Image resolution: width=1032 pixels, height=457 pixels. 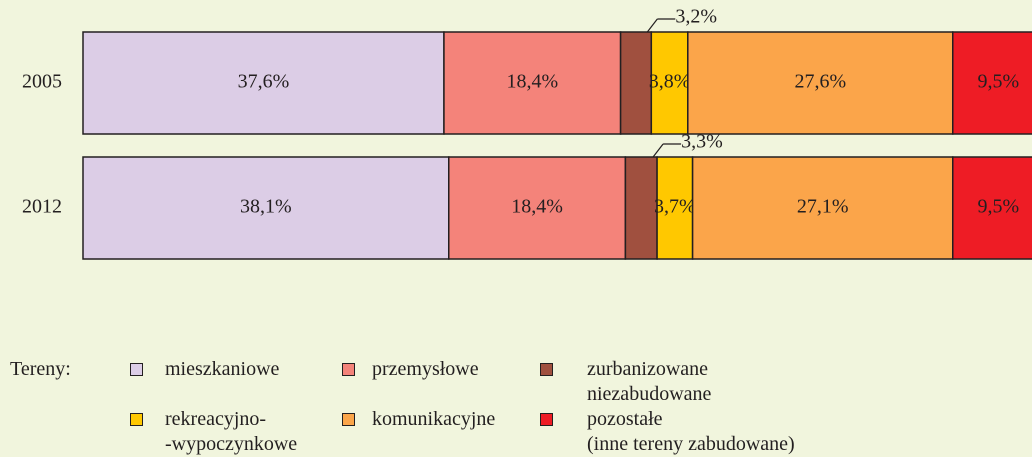 I want to click on value-label: 38,1%, so click(x=266, y=207).